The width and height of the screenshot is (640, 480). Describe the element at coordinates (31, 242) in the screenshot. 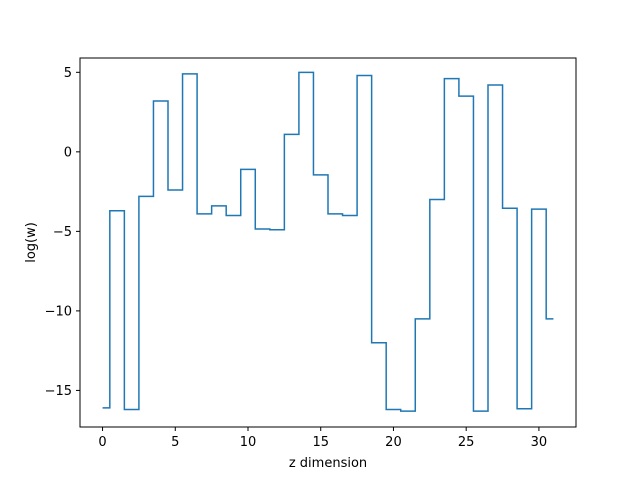

I see `y-axis-label: log(w)` at that location.